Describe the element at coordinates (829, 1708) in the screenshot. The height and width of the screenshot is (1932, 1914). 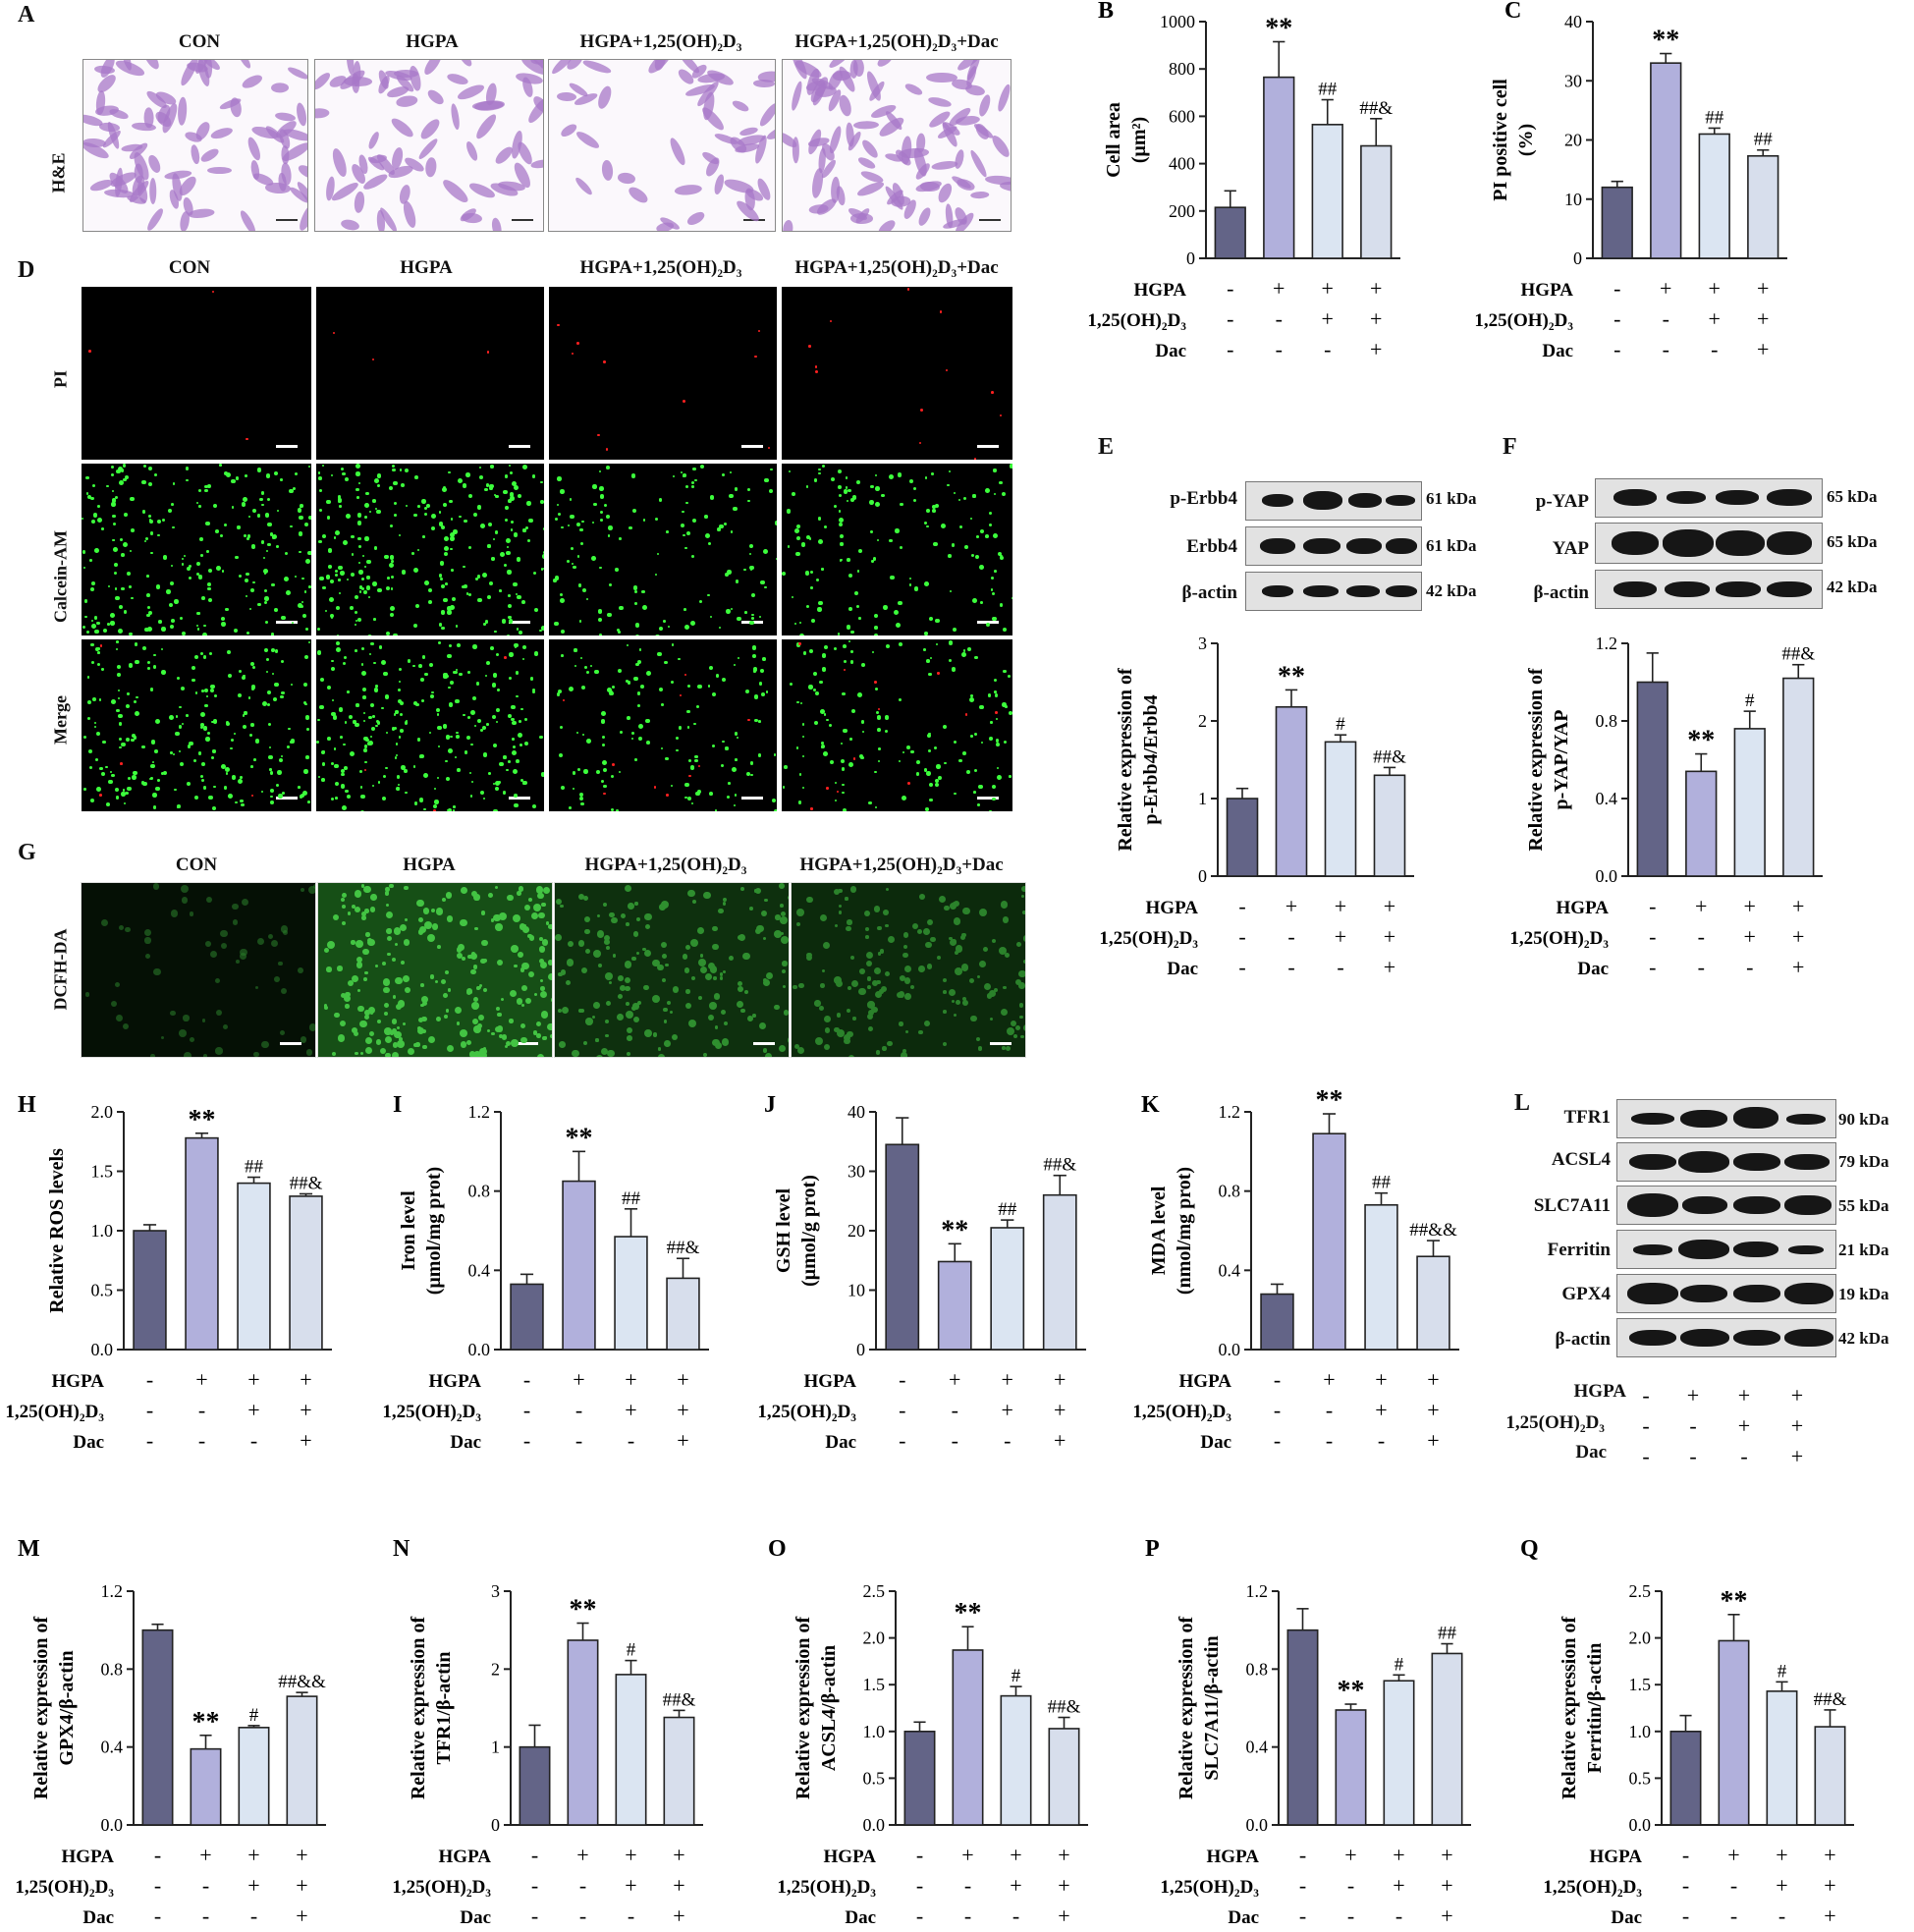
I see `y-axis-label: ACSL4/β-actin` at that location.